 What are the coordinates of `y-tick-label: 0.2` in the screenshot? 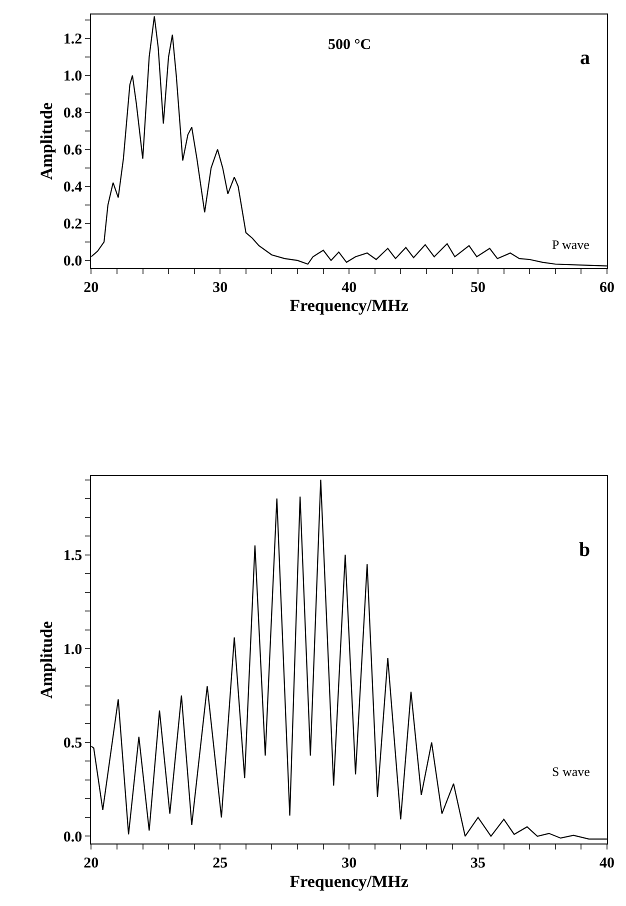 It's located at (72, 224).